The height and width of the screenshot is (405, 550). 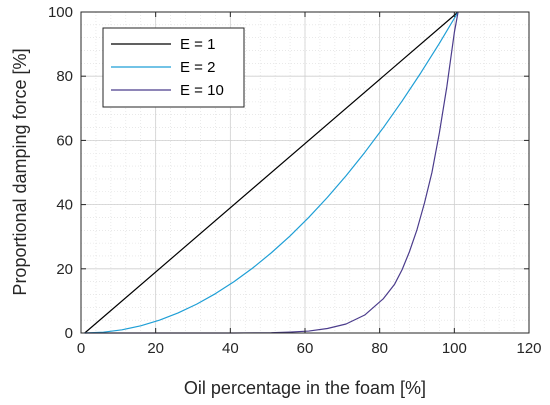 What do you see at coordinates (379, 348) in the screenshot?
I see `x-tick-label: 80` at bounding box center [379, 348].